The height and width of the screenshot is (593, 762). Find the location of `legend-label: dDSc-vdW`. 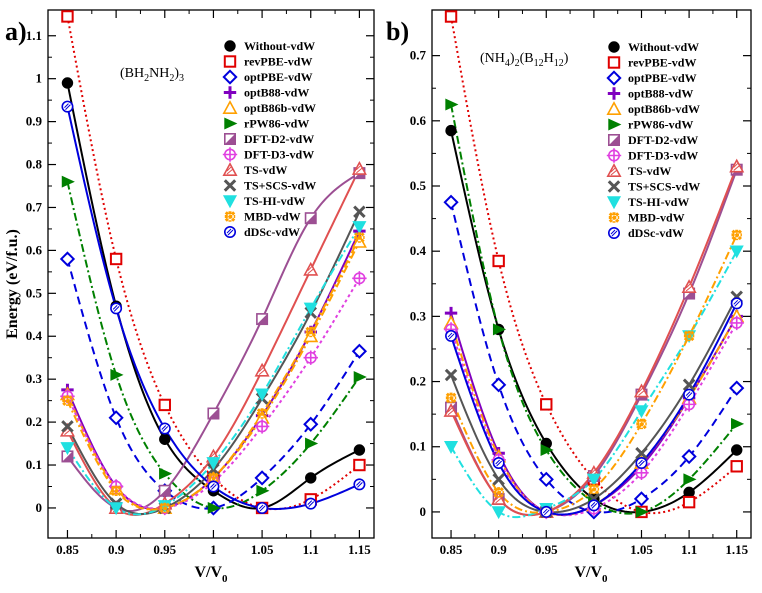

legend-label: dDSc-vdW is located at coordinates (656, 233).